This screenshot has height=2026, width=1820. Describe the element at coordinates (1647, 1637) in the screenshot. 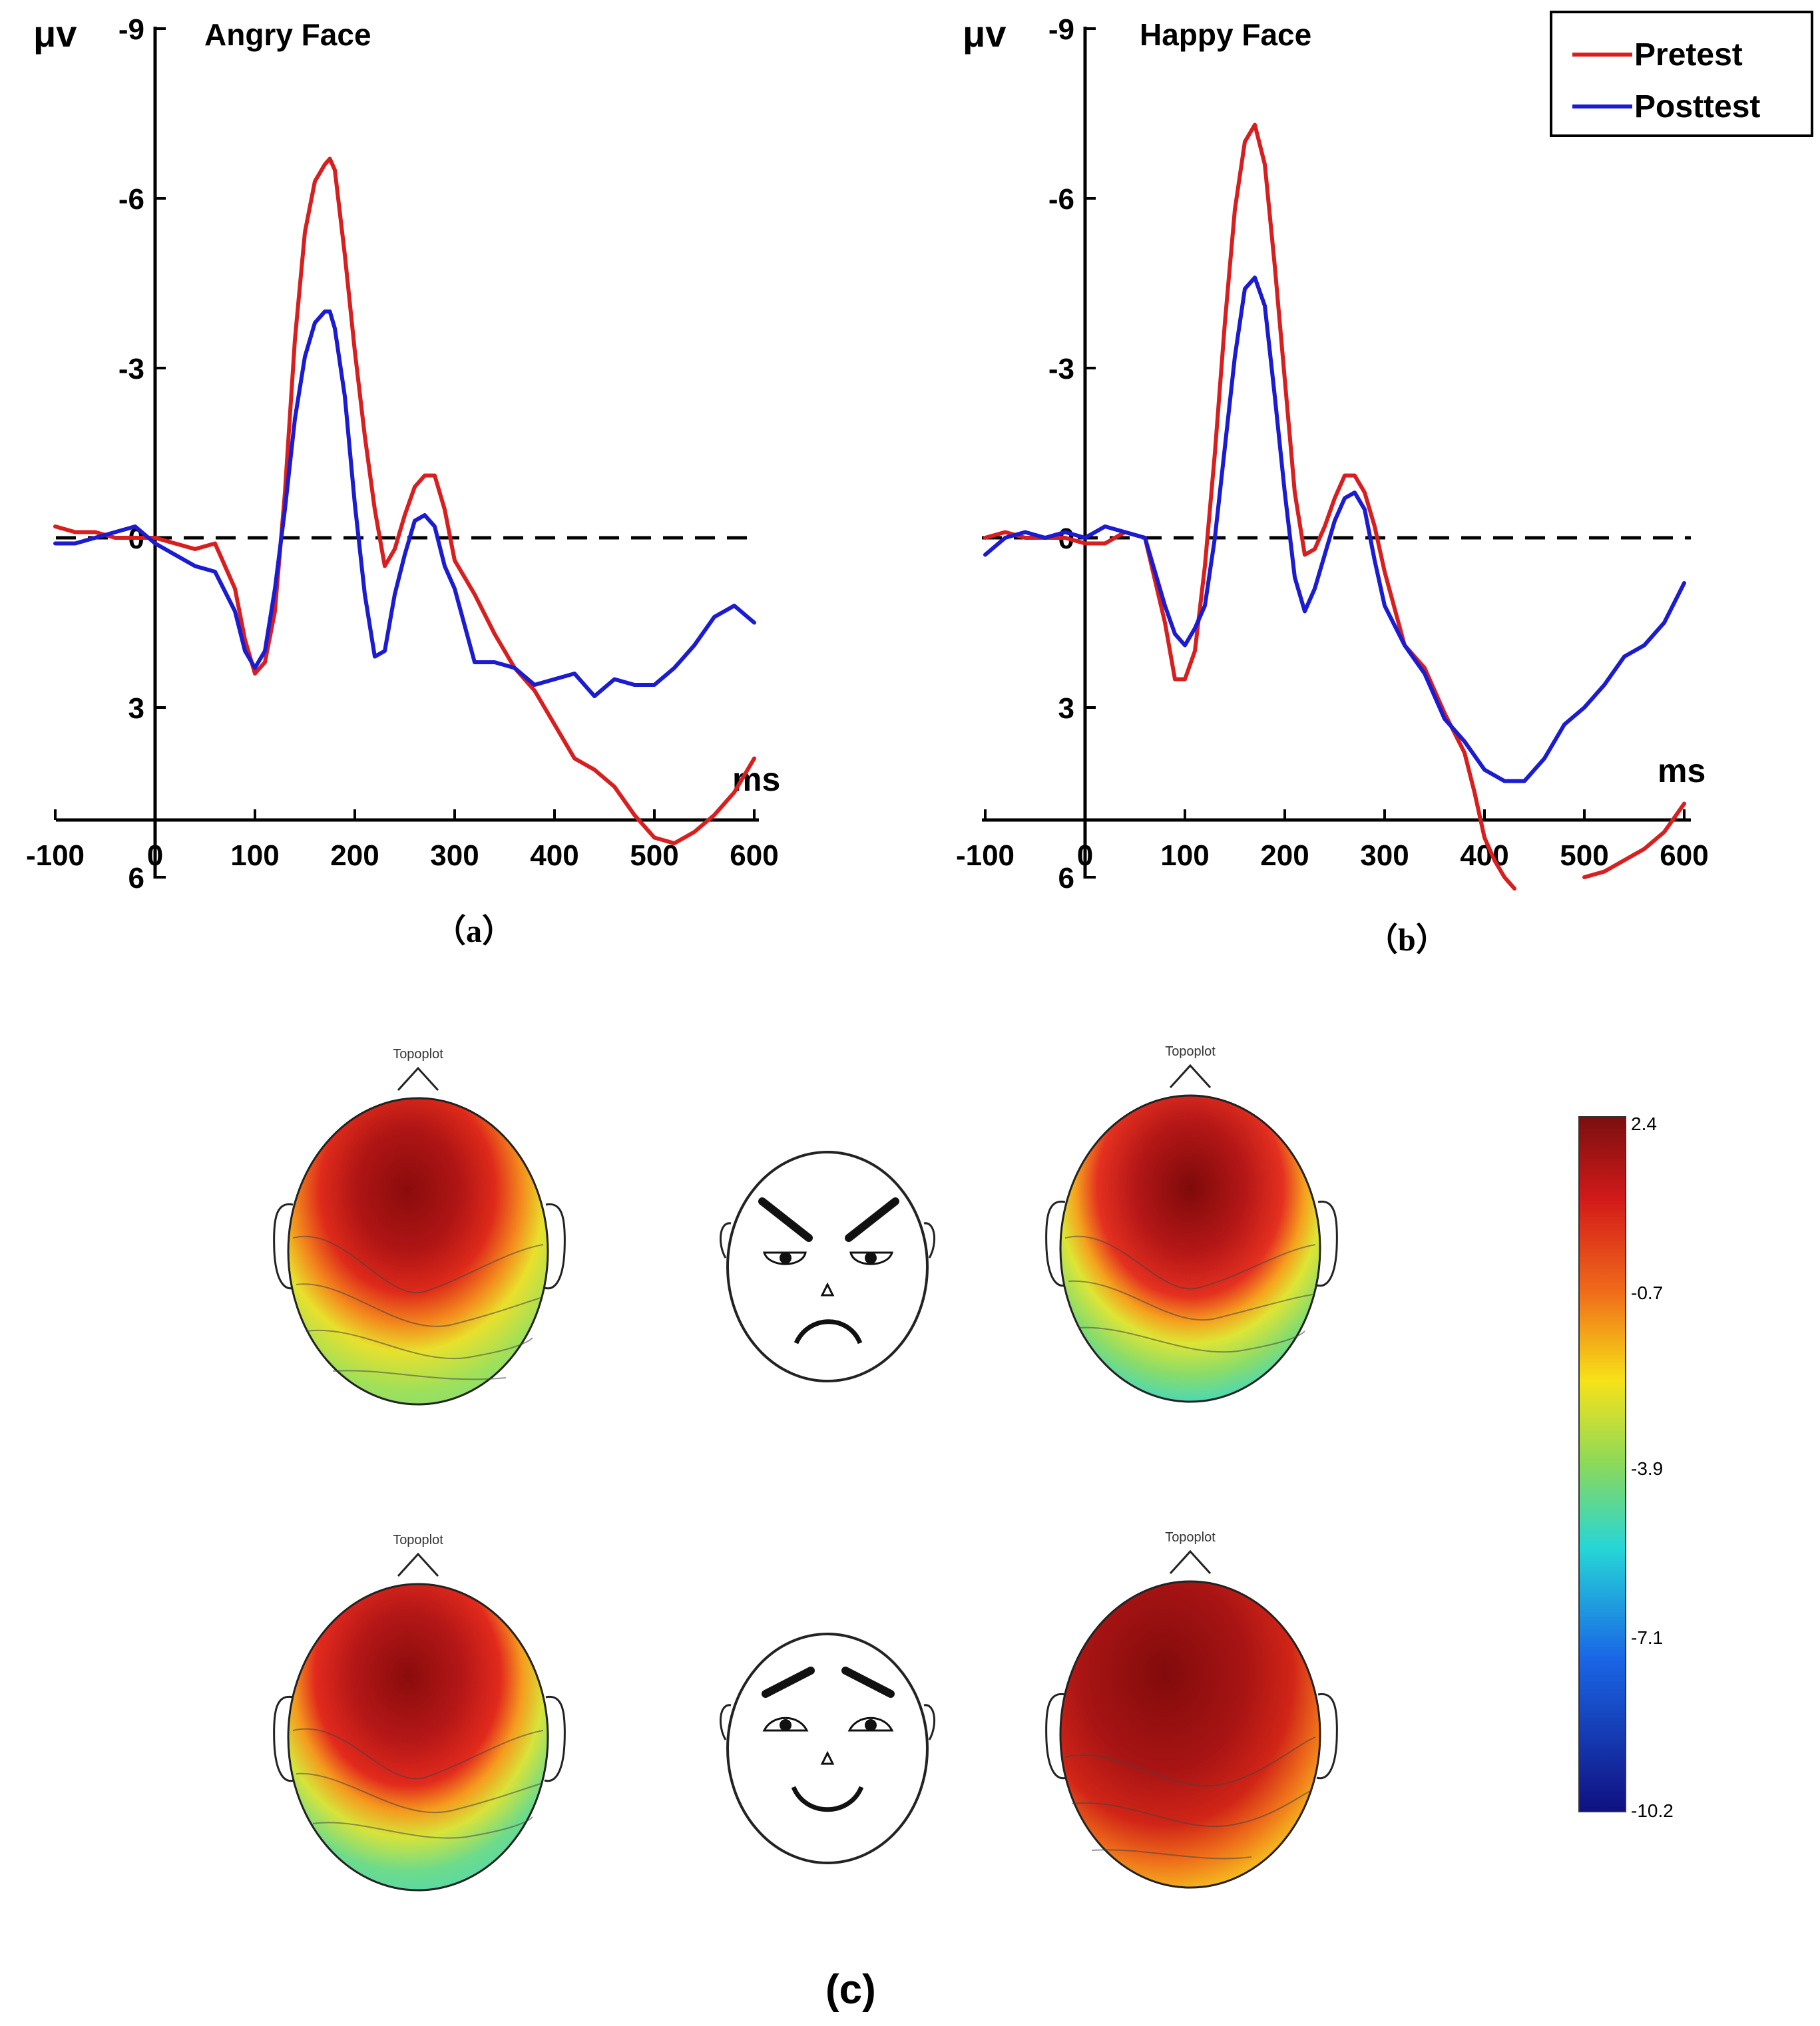

I see `colorbar-tick-label: -7.1` at that location.